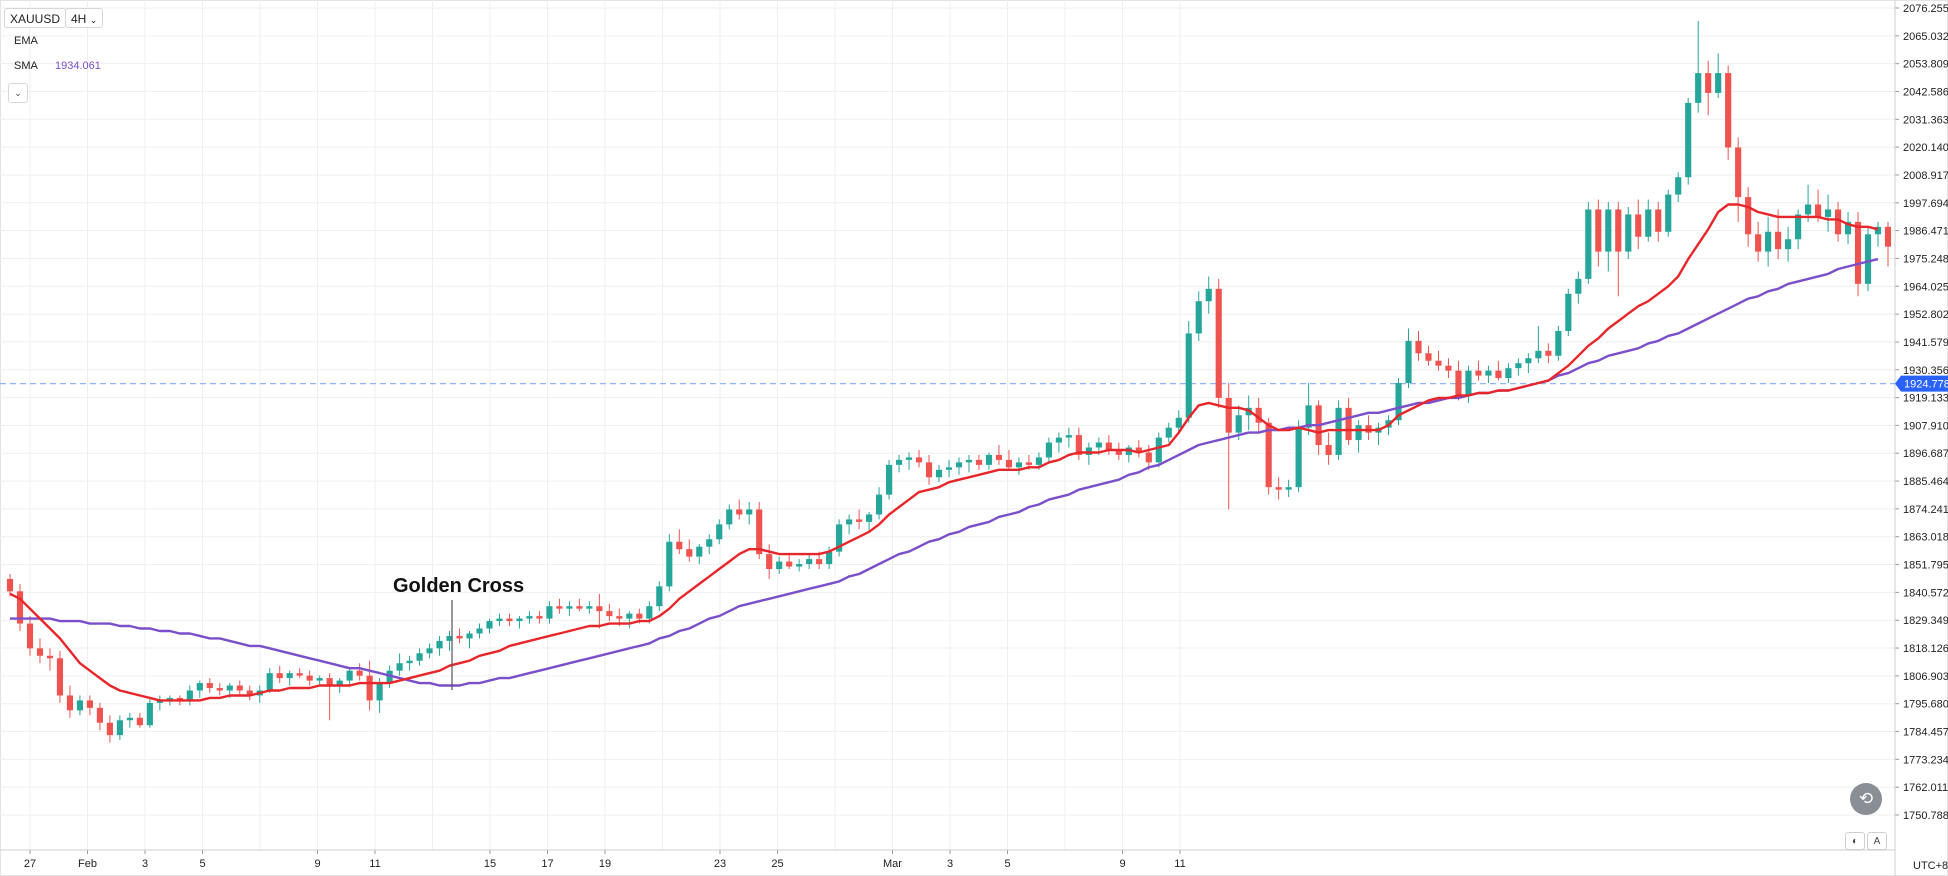 This screenshot has height=876, width=1948. What do you see at coordinates (1925, 9) in the screenshot?
I see `y-tick-label: 2076.255` at bounding box center [1925, 9].